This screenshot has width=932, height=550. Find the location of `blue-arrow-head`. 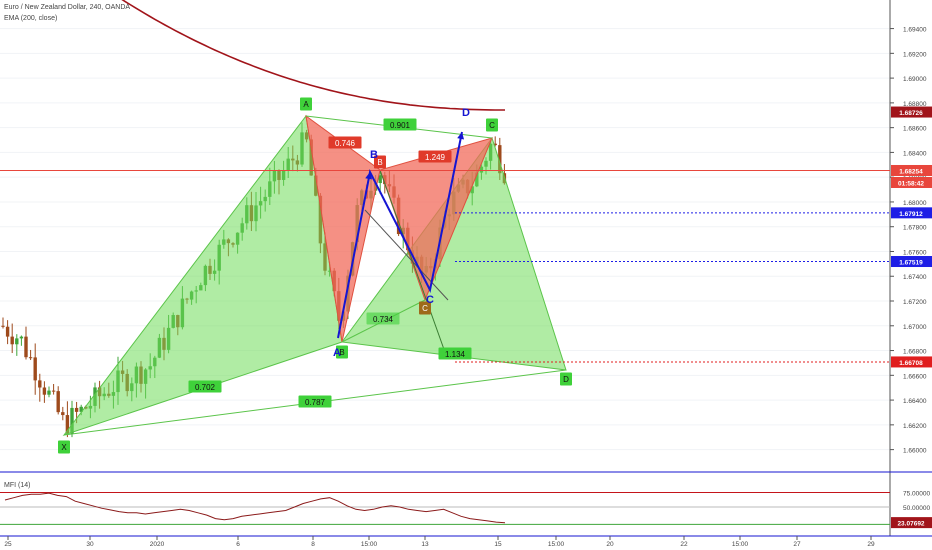

blue-arrow-head is located at coordinates (369, 176).